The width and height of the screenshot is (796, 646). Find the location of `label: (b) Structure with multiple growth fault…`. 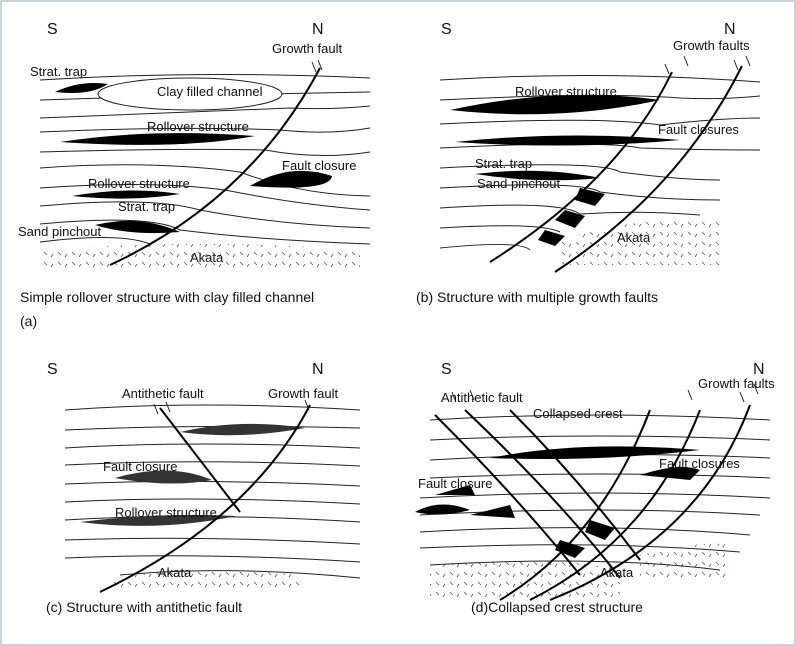

label: (b) Structure with multiple growth fault… is located at coordinates (537, 297).